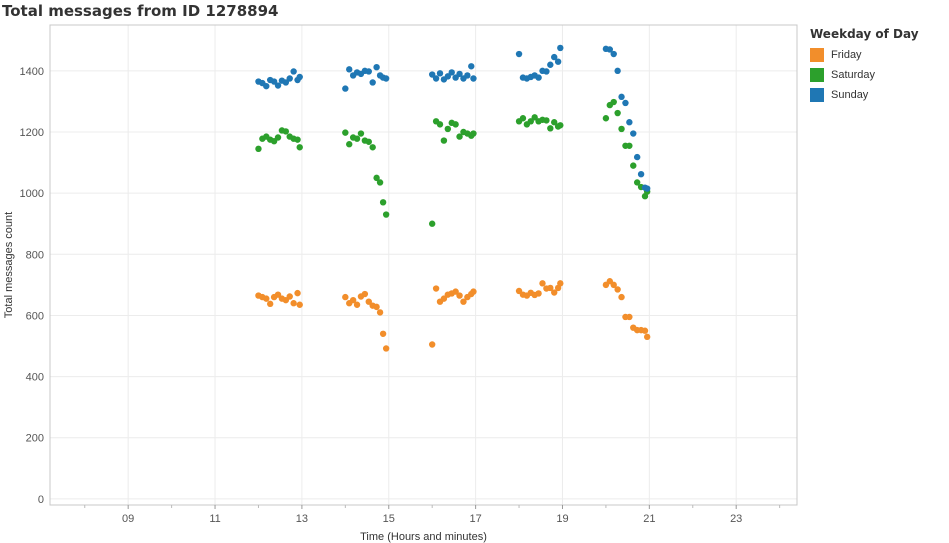 The height and width of the screenshot is (543, 949). I want to click on legend-item-sunday: Sunday, so click(864, 95).